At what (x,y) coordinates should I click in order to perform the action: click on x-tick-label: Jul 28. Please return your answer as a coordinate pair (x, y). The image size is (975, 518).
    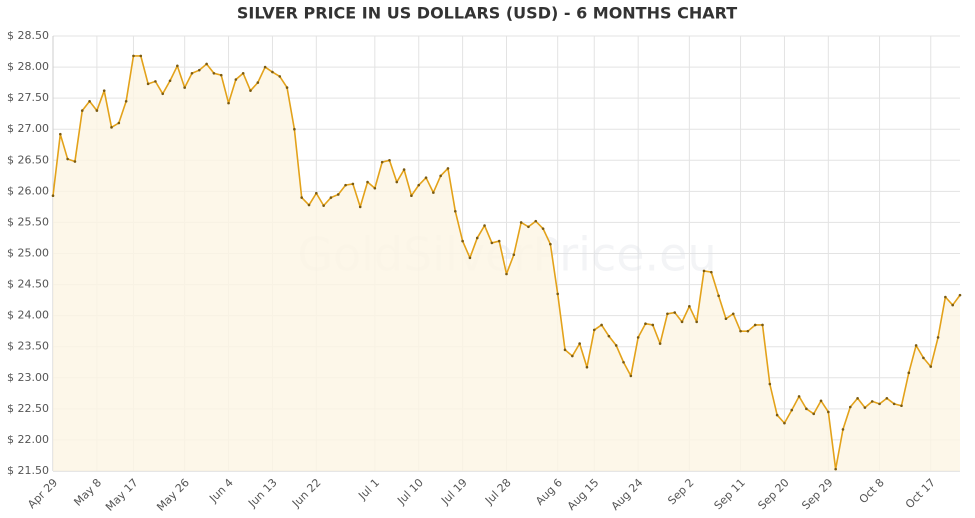
    Looking at the image, I should click on (498, 492).